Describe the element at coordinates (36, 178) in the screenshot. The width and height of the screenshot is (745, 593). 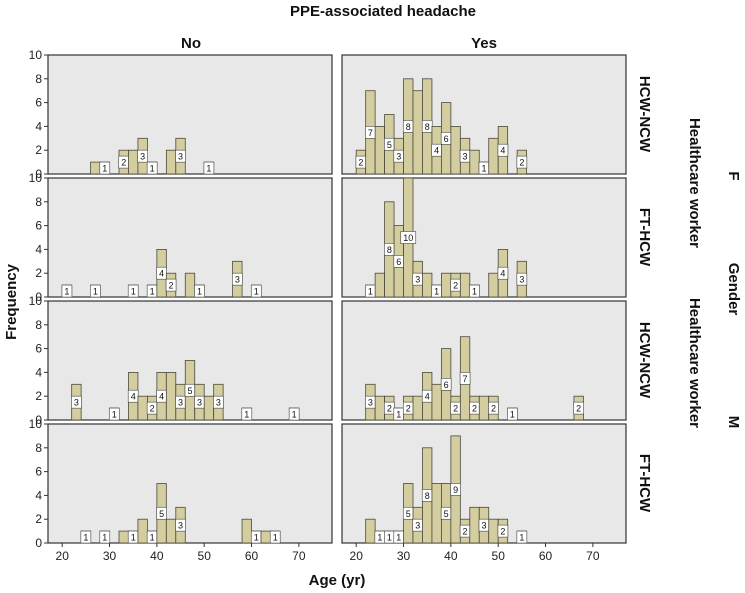
I see `y-tick-label: 10` at that location.